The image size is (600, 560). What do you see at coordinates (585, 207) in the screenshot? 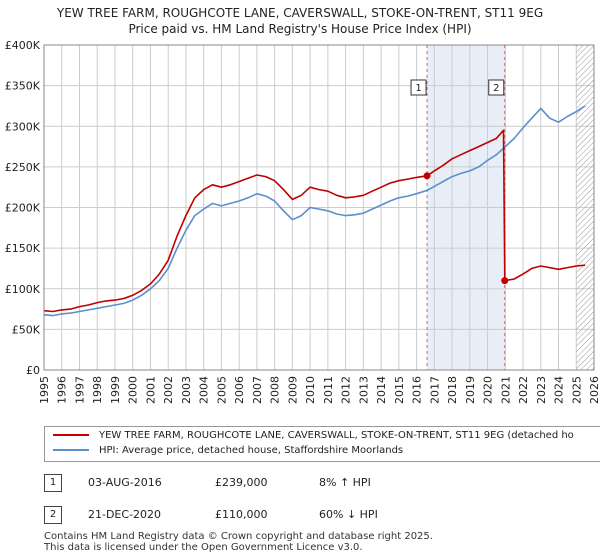
I see `forecast-hatch-region` at bounding box center [585, 207].